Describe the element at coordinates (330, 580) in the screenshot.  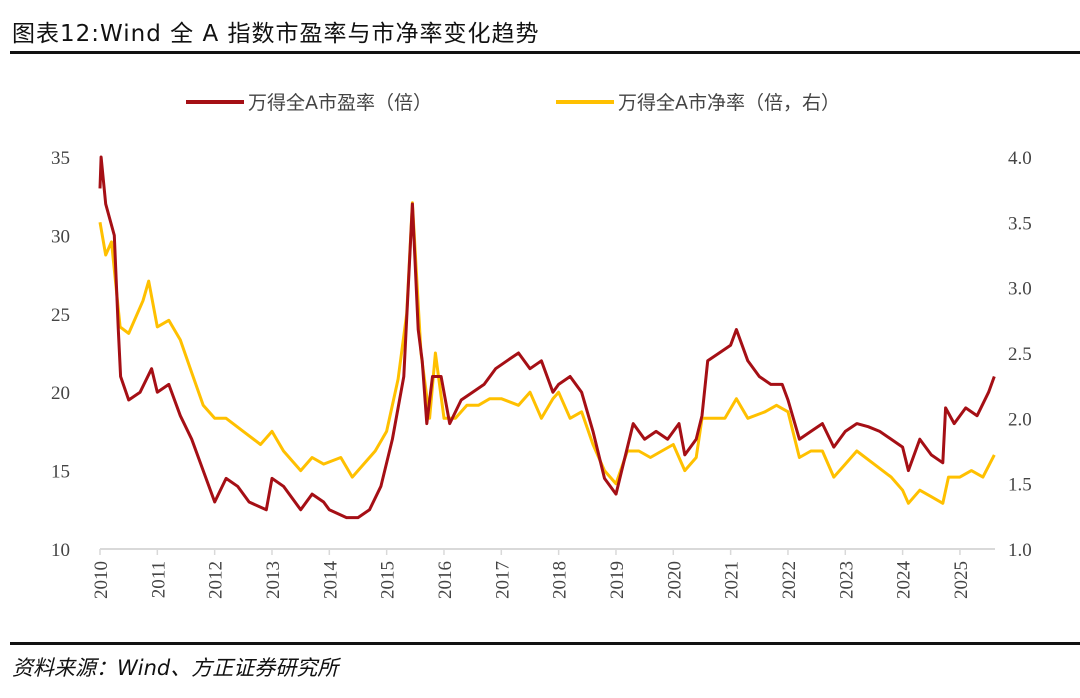
I see `x-tick-label: 2014` at that location.